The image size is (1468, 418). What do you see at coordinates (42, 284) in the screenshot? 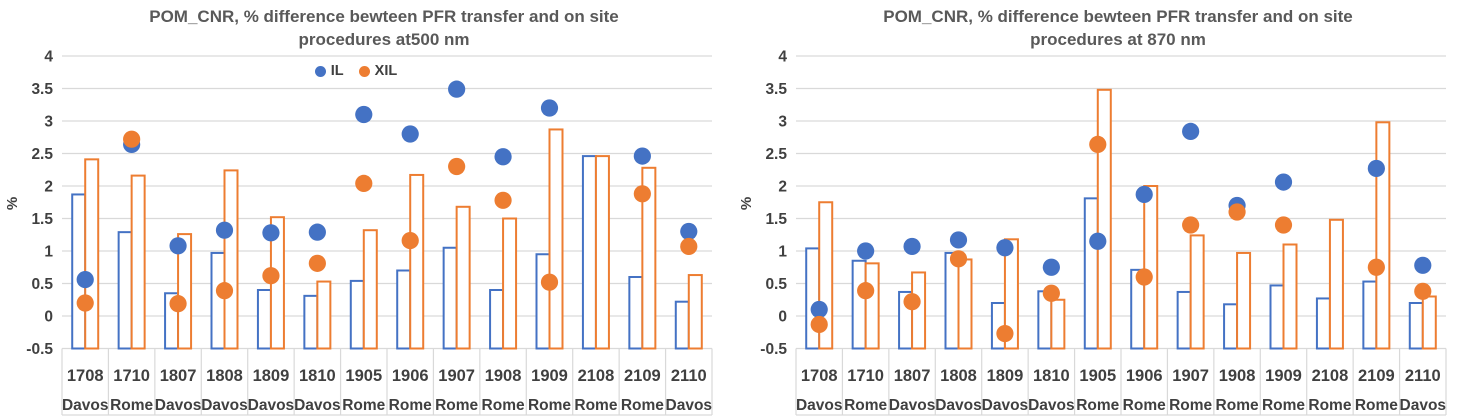
I see `y-tick-label: 0.5` at bounding box center [42, 284].